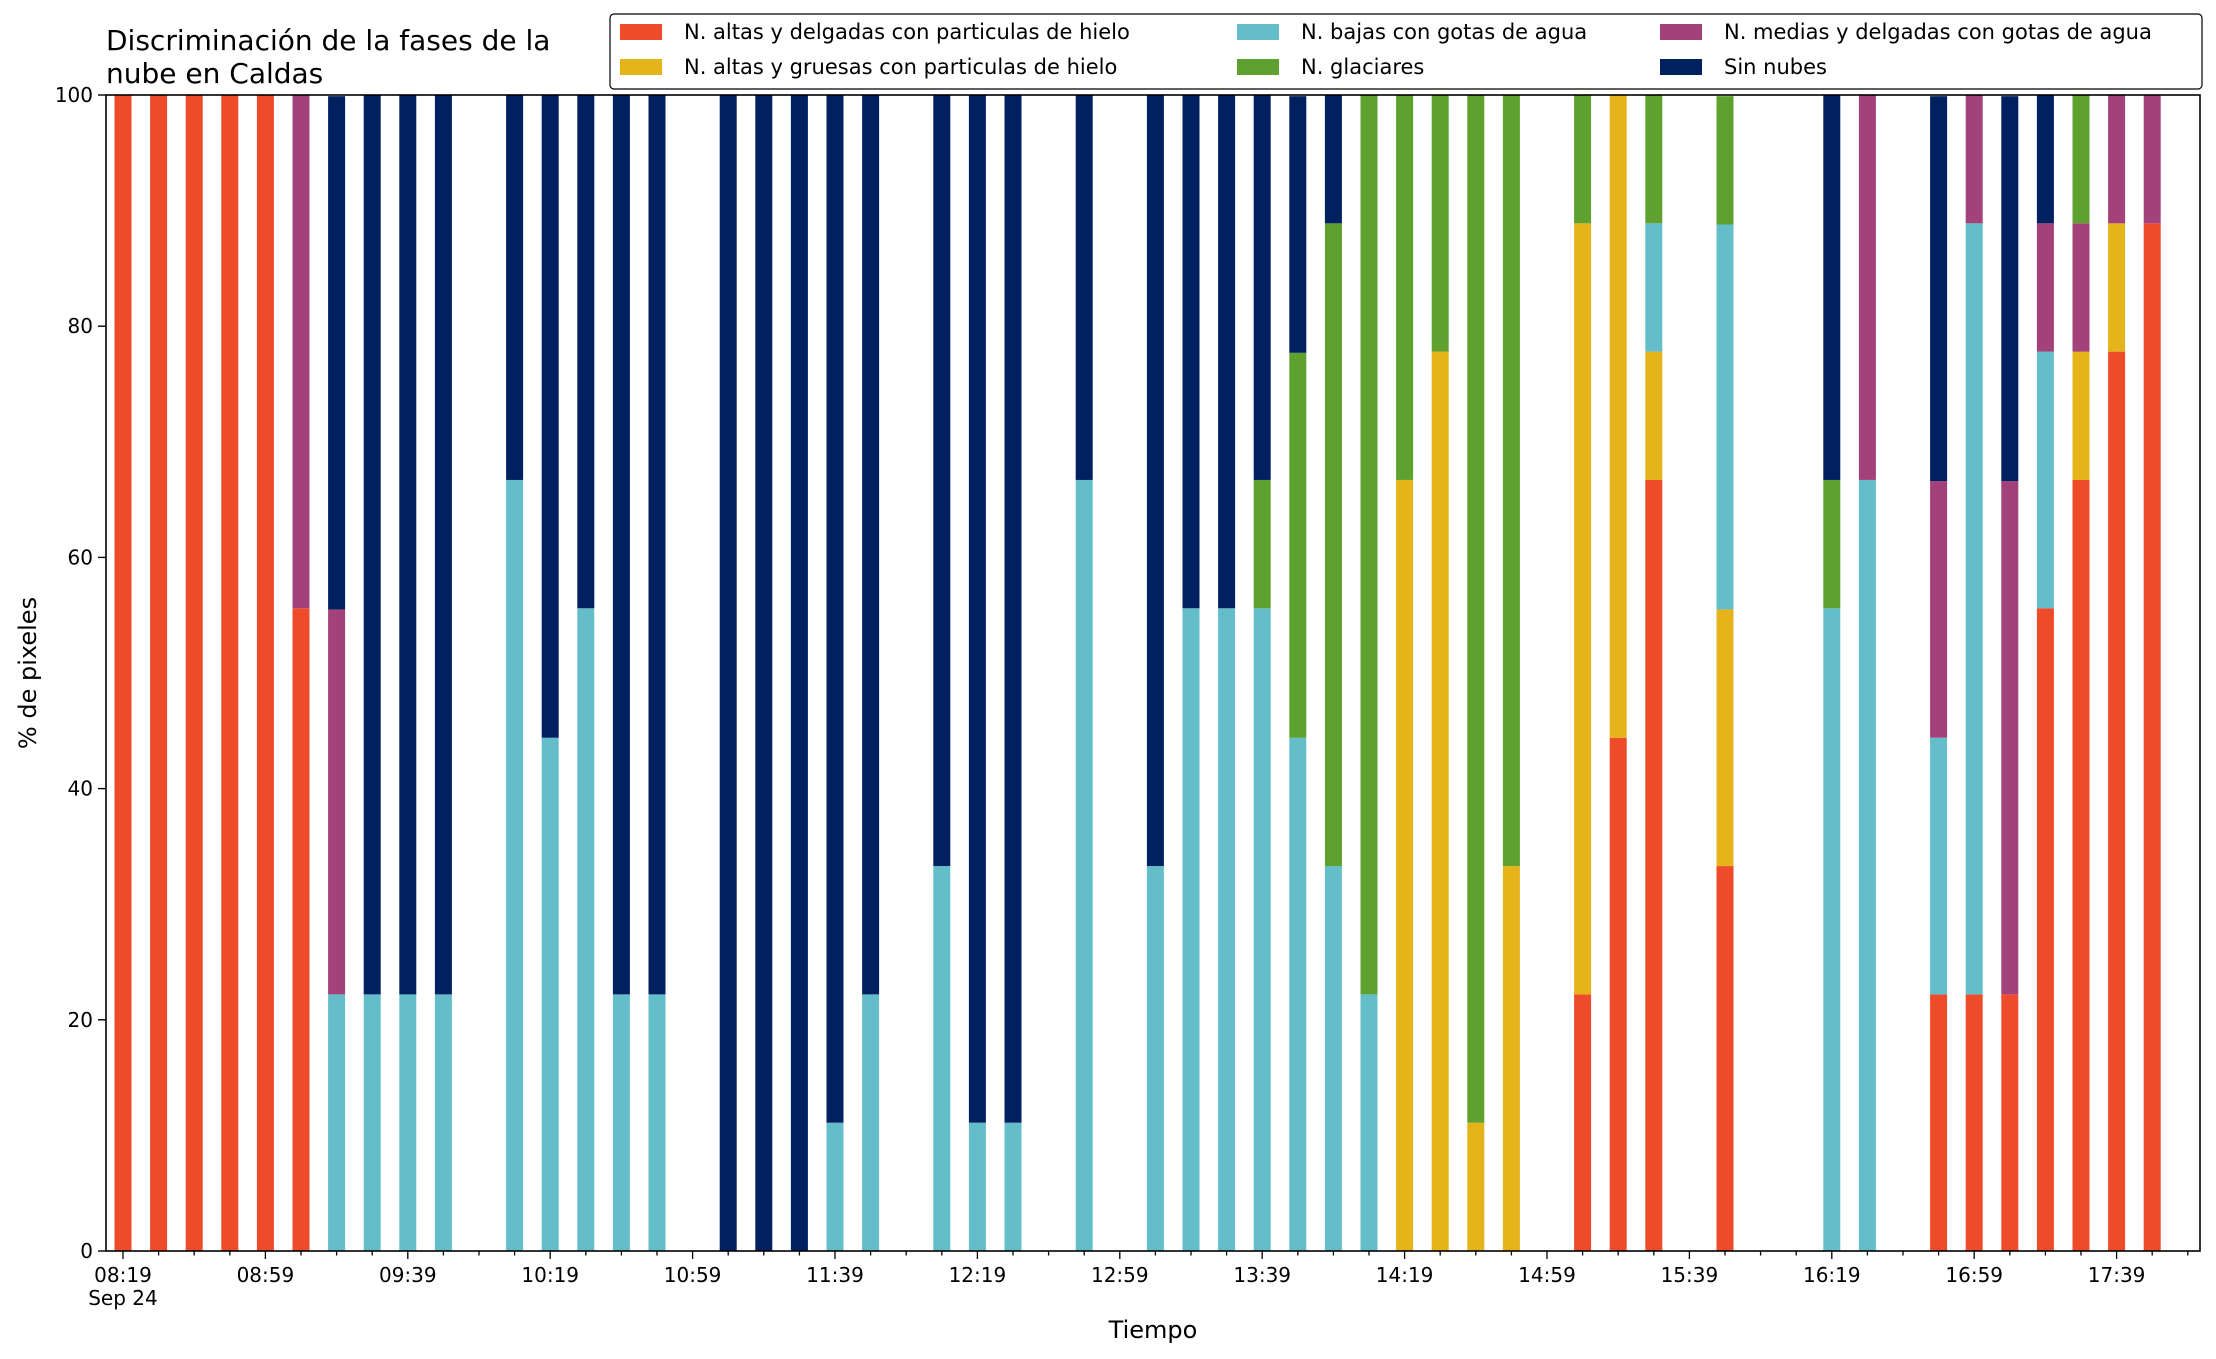 The width and height of the screenshot is (2216, 1359). What do you see at coordinates (1832, 1275) in the screenshot?
I see `x-tick-label: 16:19` at bounding box center [1832, 1275].